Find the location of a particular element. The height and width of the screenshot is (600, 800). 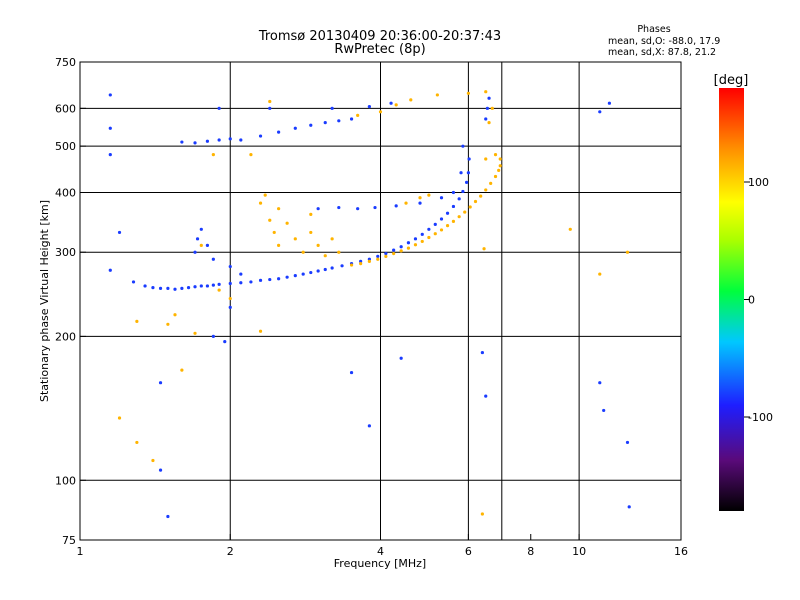

x-tick-label: 16 is located at coordinates (681, 551).